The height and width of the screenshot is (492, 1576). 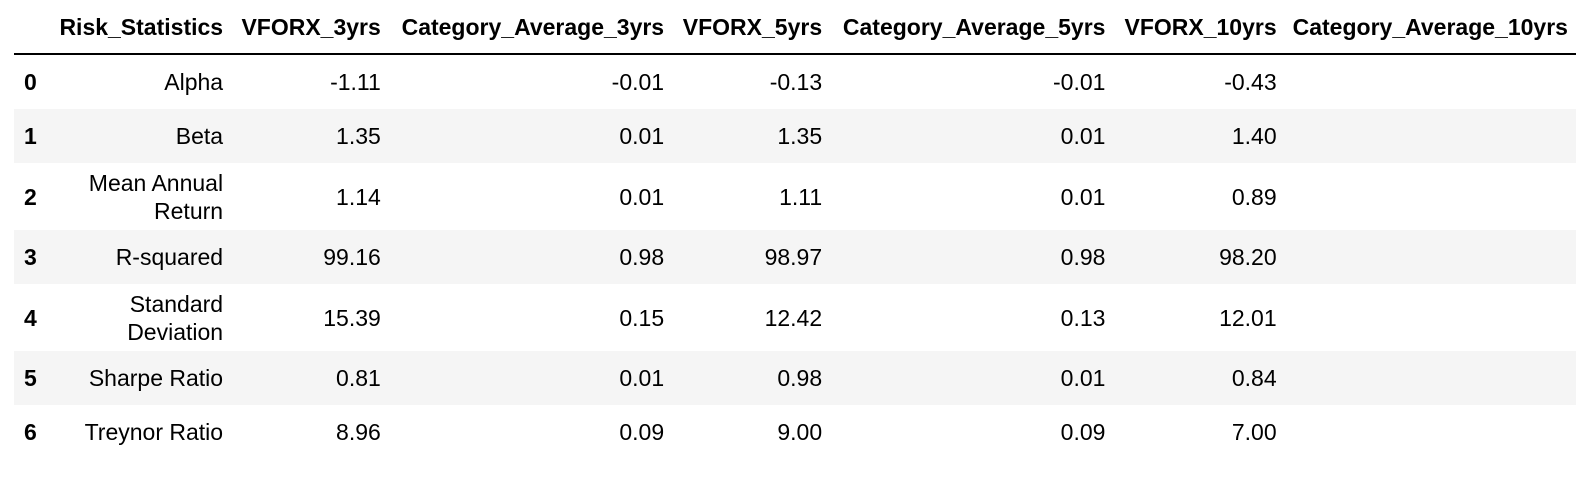 What do you see at coordinates (310, 27) in the screenshot?
I see `column-header-vforx-3yrs: VFORX_3yrs` at bounding box center [310, 27].